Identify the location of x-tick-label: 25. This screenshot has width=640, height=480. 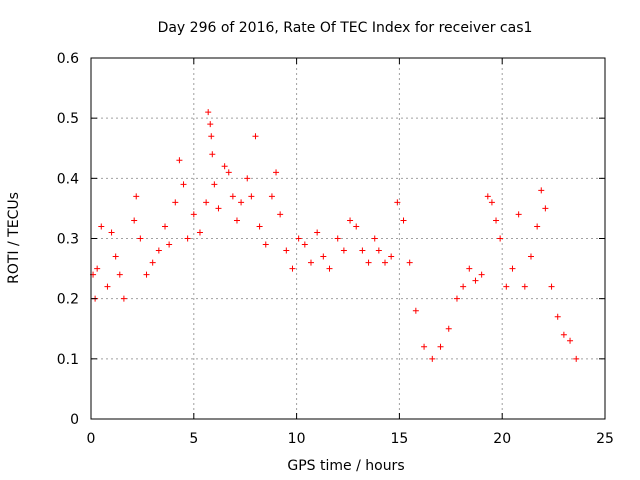
(605, 439).